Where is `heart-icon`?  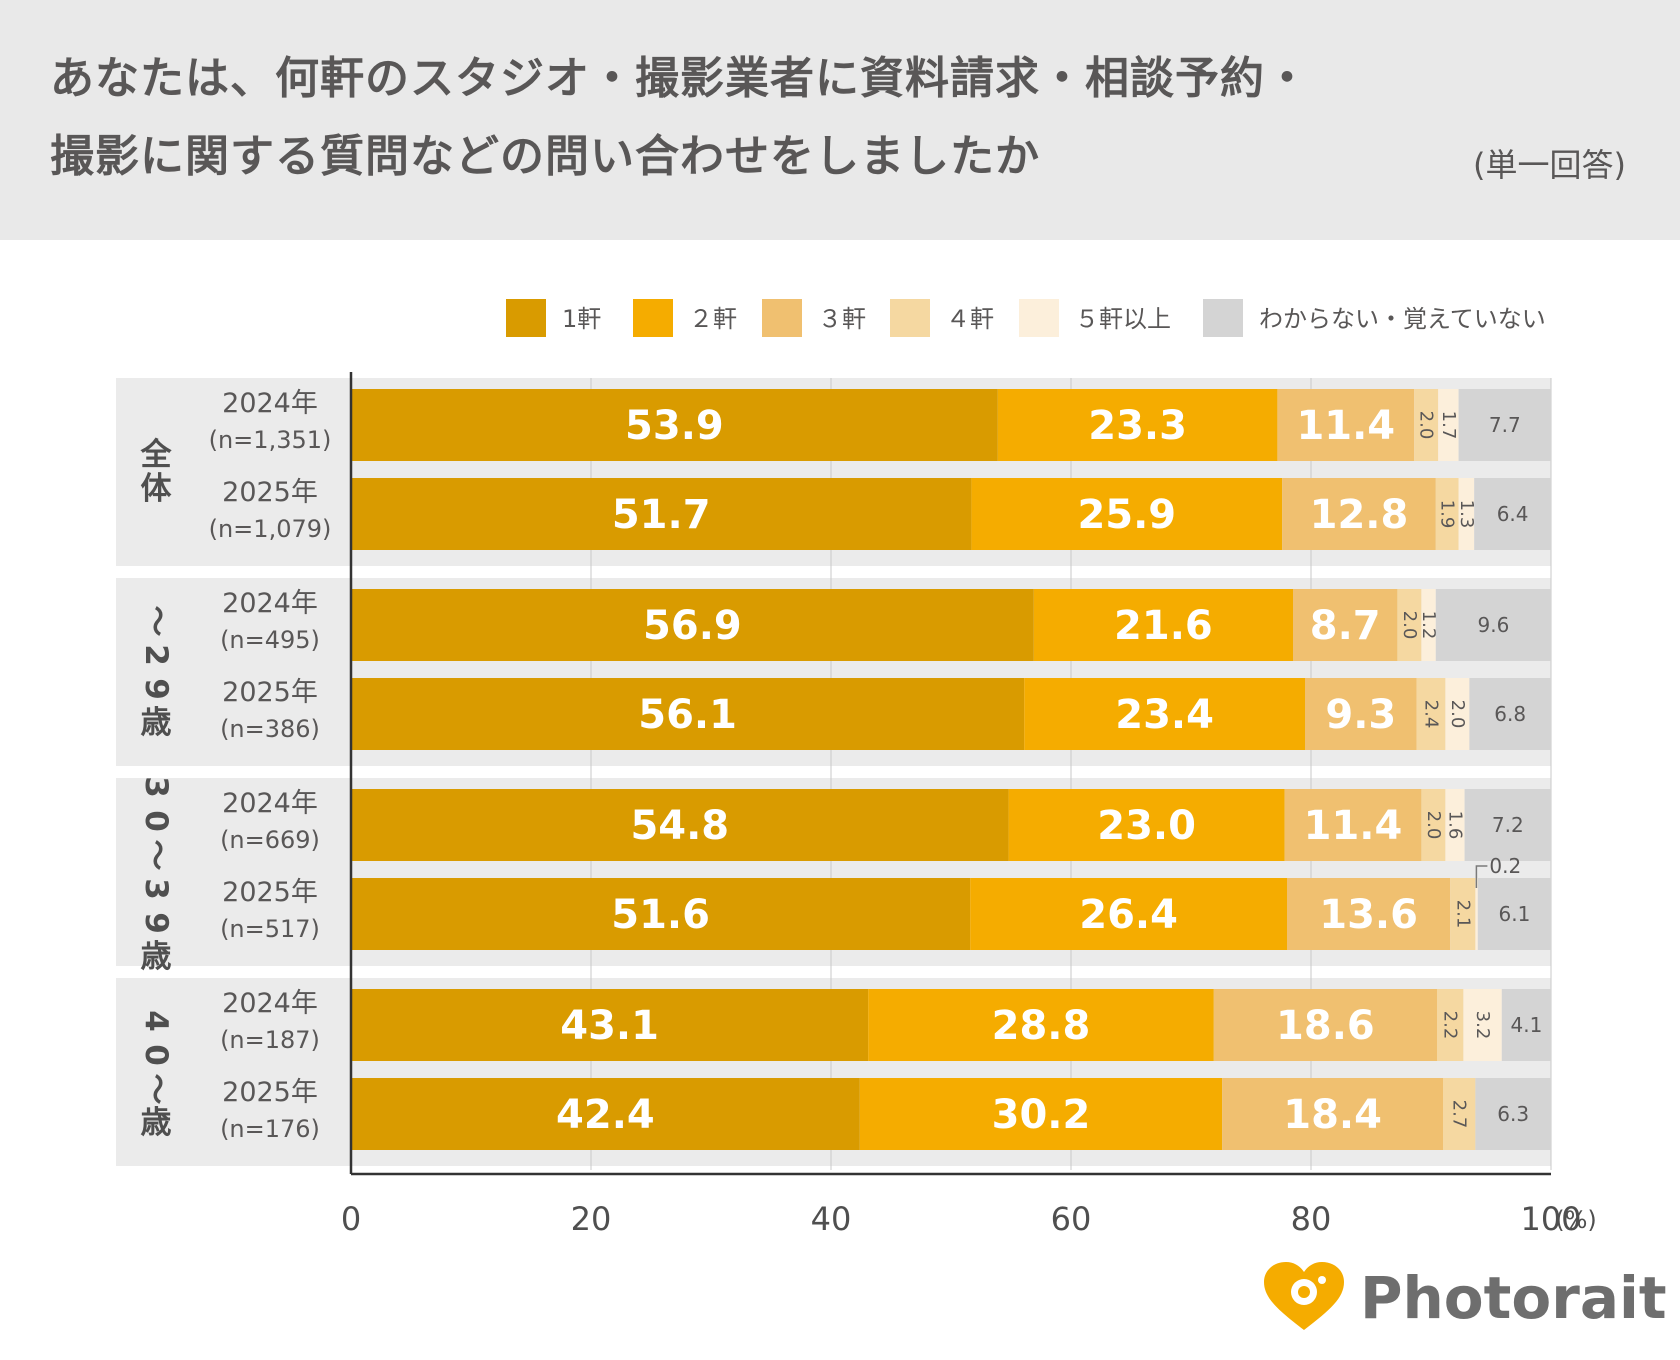 heart-icon is located at coordinates (1304, 1296).